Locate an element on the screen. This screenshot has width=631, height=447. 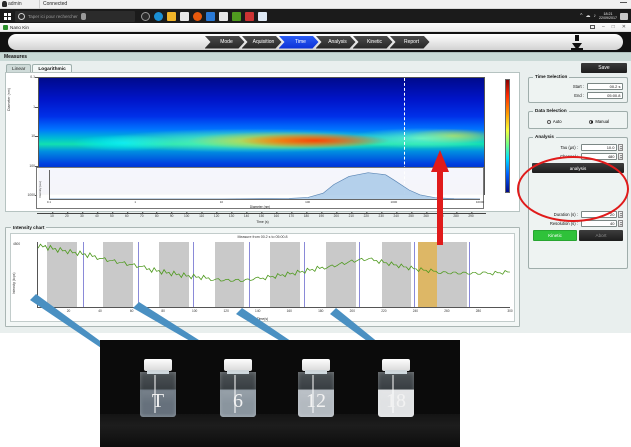
task-view-icon is located at coordinates (145, 16).